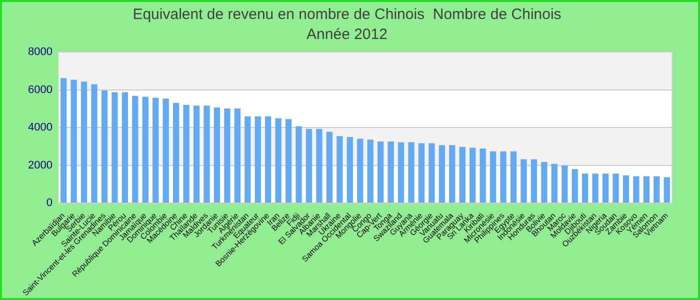 This screenshot has height=300, width=700. Describe the element at coordinates (49, 203) in the screenshot. I see `y-tick-label: 0` at that location.